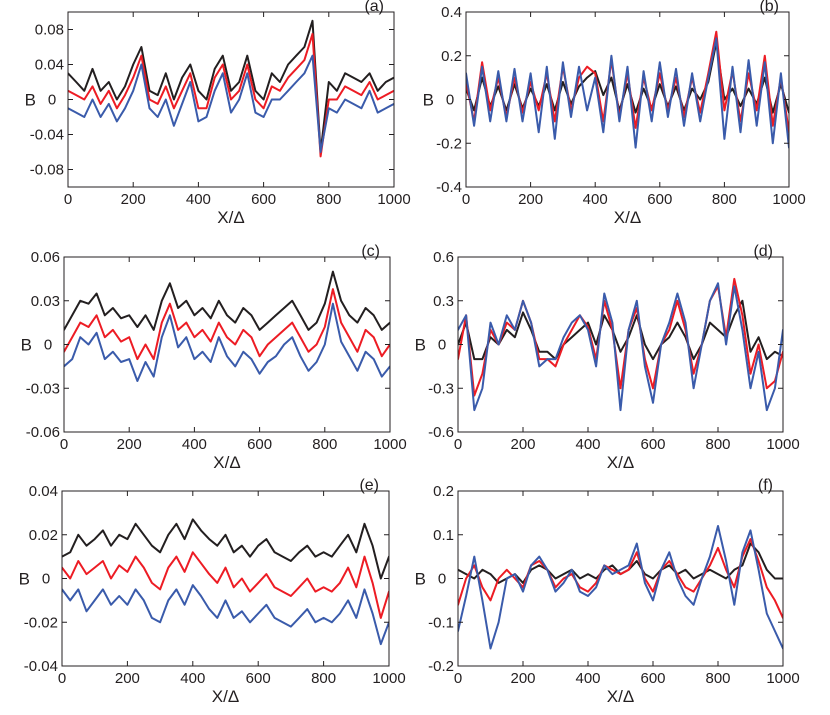 This screenshot has height=715, width=830. Describe the element at coordinates (443, 535) in the screenshot. I see `y-tick-label: 0.1` at that location.